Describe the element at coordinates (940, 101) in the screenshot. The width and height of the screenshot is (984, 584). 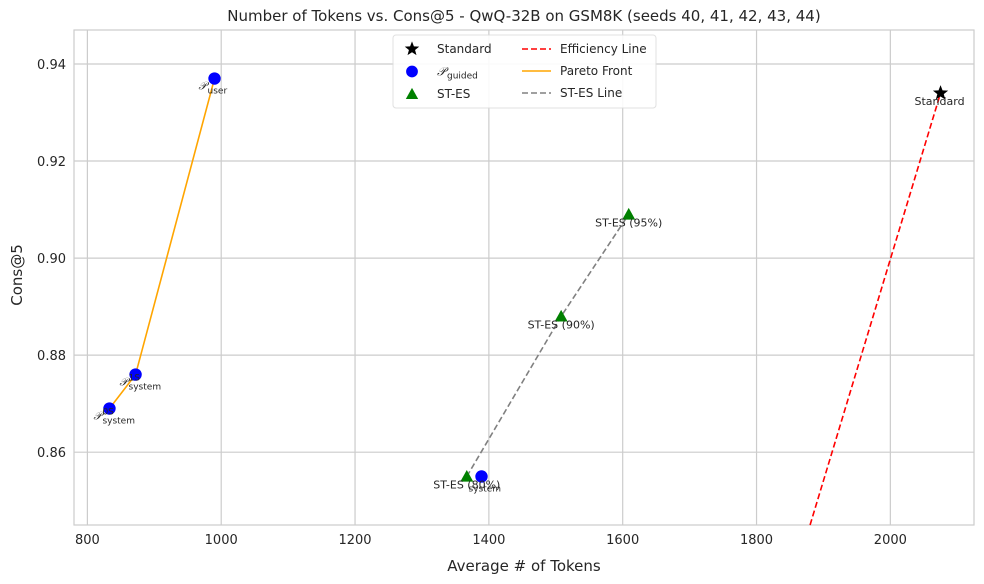
I see `annotation-standard: Standard` at that location.